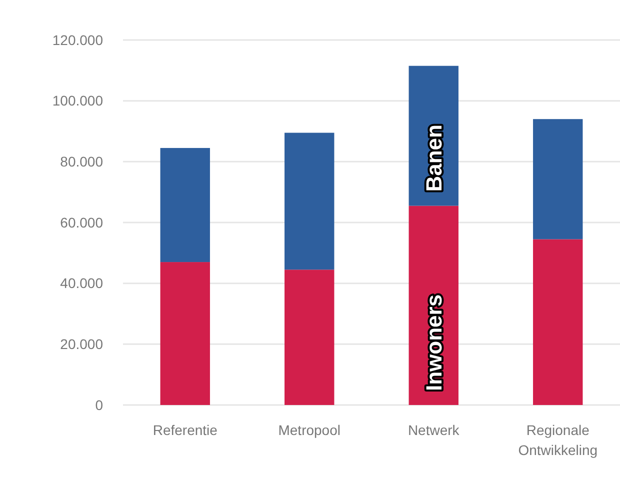  What do you see at coordinates (433, 158) in the screenshot?
I see `series-label: Banen` at bounding box center [433, 158].